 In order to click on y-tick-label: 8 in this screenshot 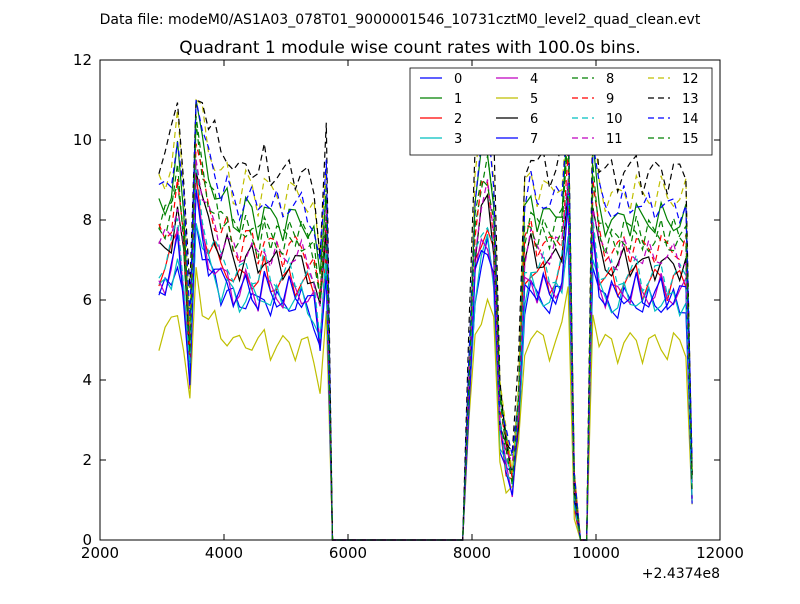, I will do `click(87, 220)`.